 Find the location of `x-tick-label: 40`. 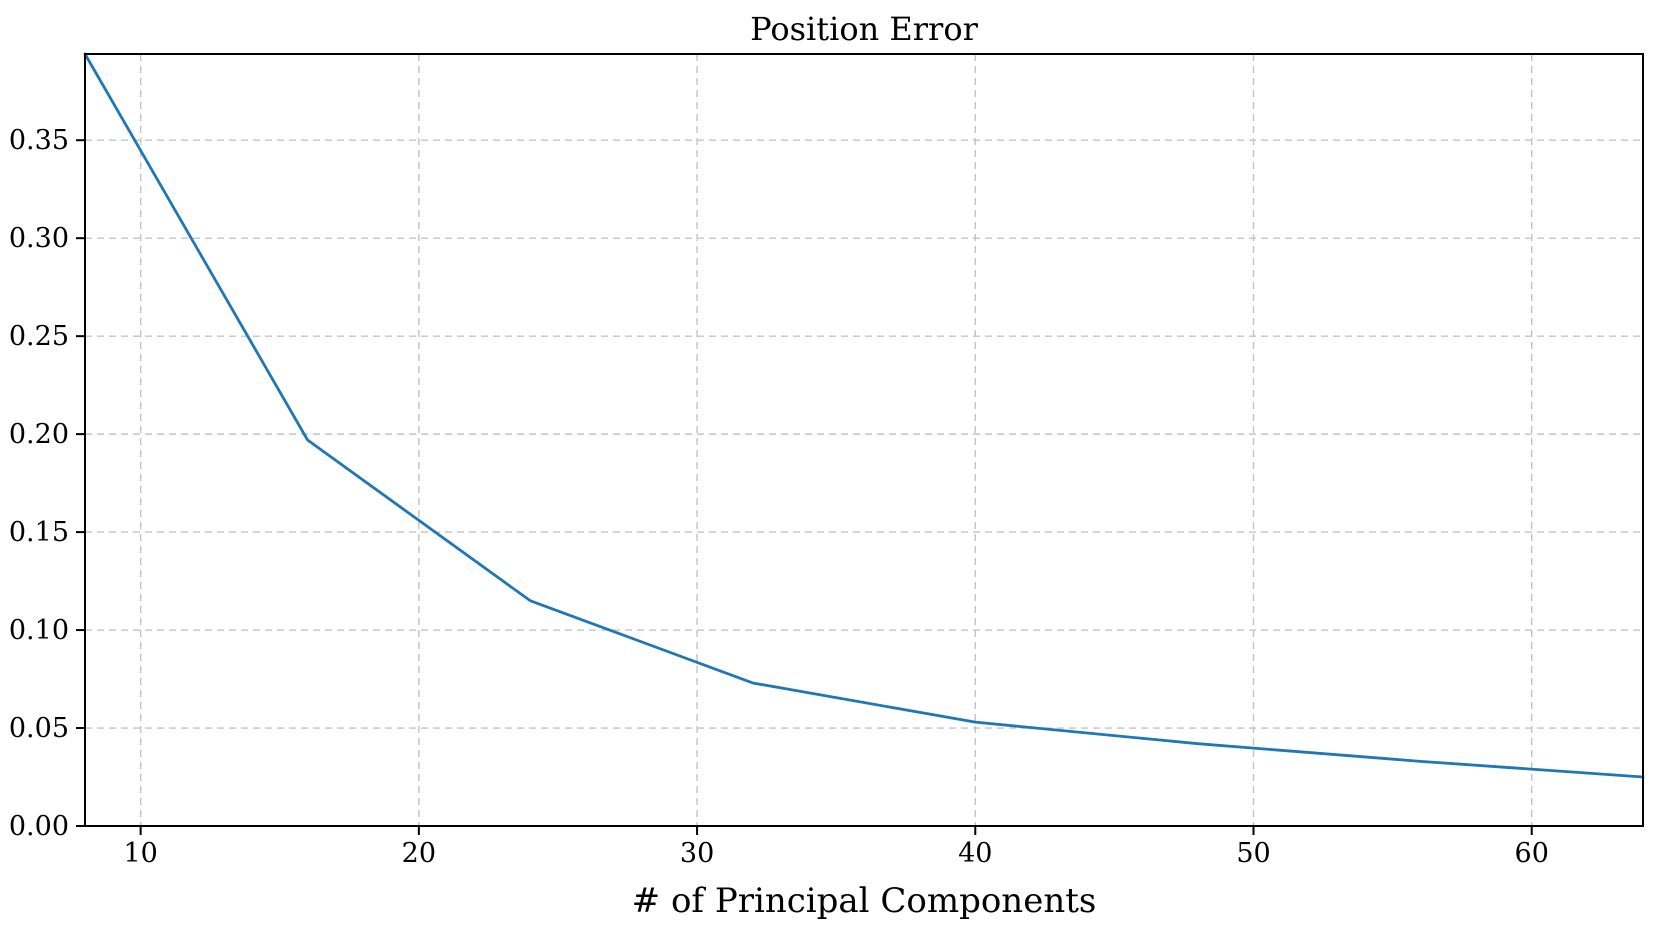

x-tick-label: 40 is located at coordinates (975, 853).